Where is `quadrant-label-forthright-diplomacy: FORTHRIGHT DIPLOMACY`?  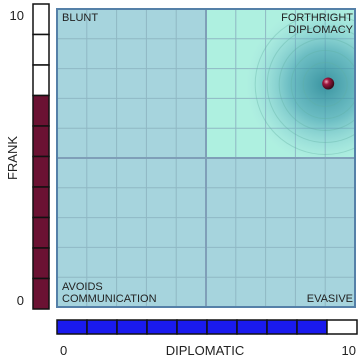 quadrant-label-forthright-diplomacy: FORTHRIGHT DIPLOMACY is located at coordinates (317, 24).